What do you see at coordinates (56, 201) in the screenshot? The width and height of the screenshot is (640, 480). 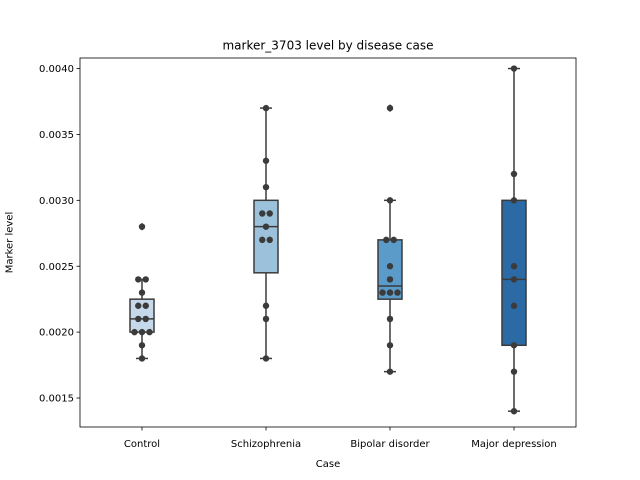 I see `y-tick-label: 0.0030` at bounding box center [56, 201].